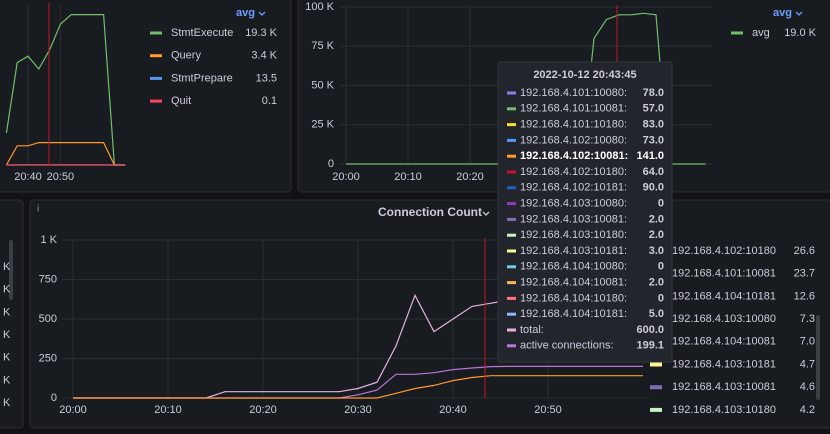 The width and height of the screenshot is (830, 434). Describe the element at coordinates (567, 346) in the screenshot. I see `tooltip-name: active connections:` at that location.